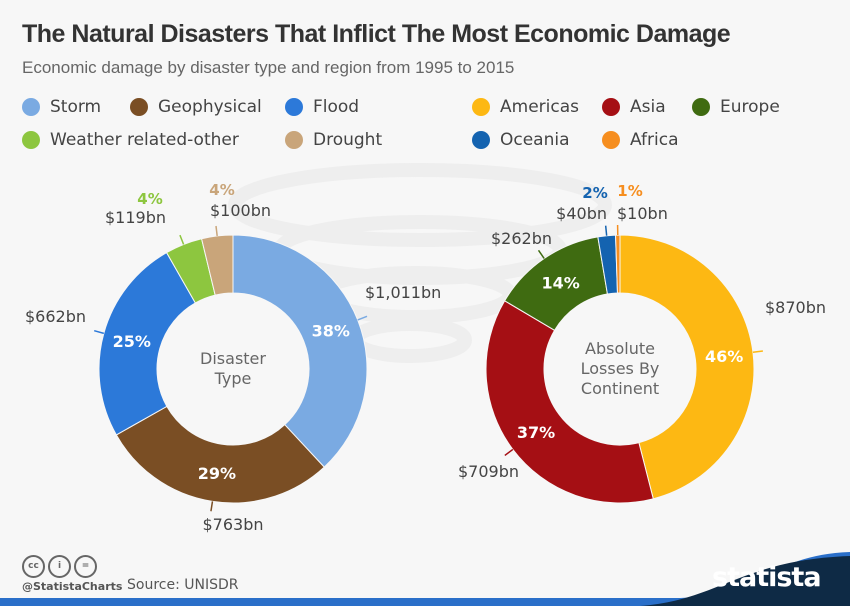 This screenshot has height=606, width=850. I want to click on legend-label: Geophysical, so click(210, 107).